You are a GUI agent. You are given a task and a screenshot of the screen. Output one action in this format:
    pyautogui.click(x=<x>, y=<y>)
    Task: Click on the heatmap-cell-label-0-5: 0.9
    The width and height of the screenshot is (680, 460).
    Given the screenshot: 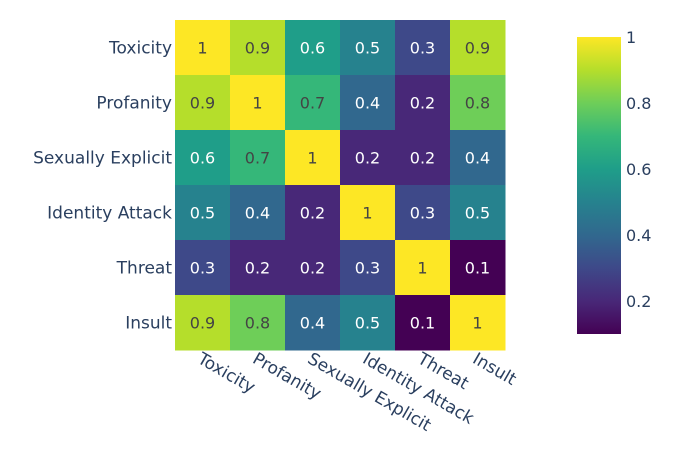 What is the action you would take?
    pyautogui.click(x=477, y=48)
    